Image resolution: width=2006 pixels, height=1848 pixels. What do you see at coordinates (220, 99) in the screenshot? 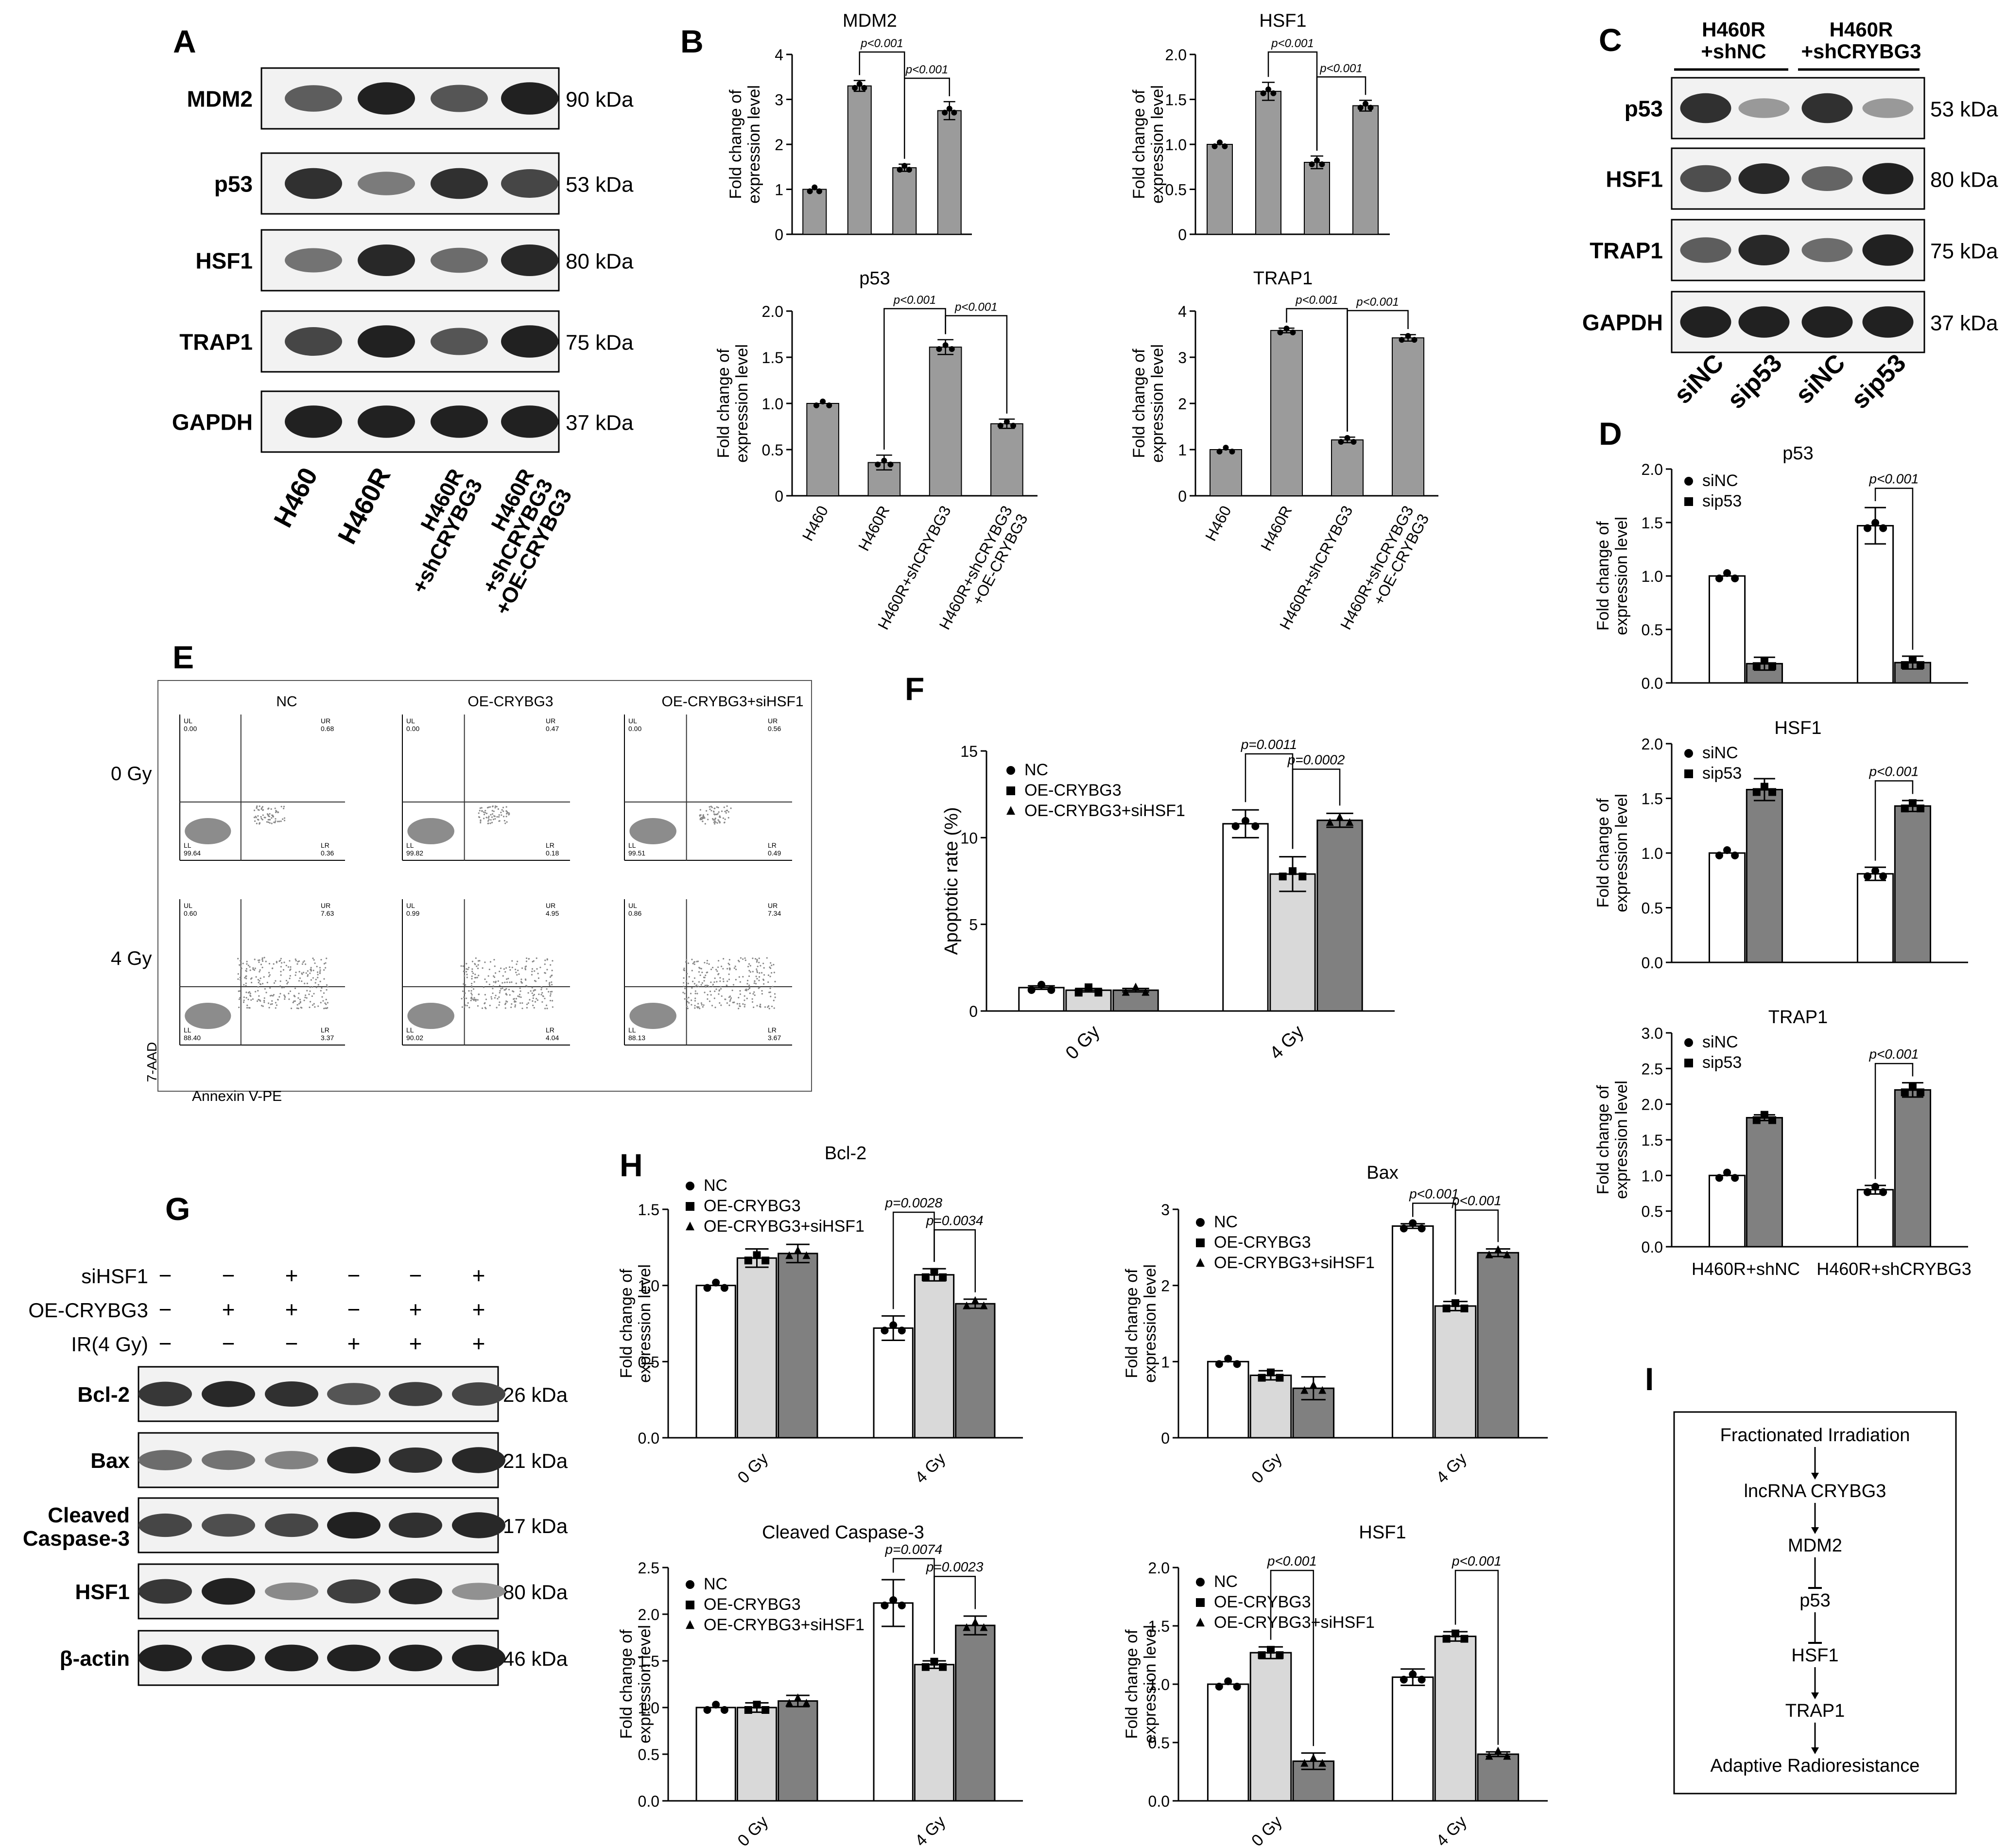
I see `band-label: MDM2` at bounding box center [220, 99].